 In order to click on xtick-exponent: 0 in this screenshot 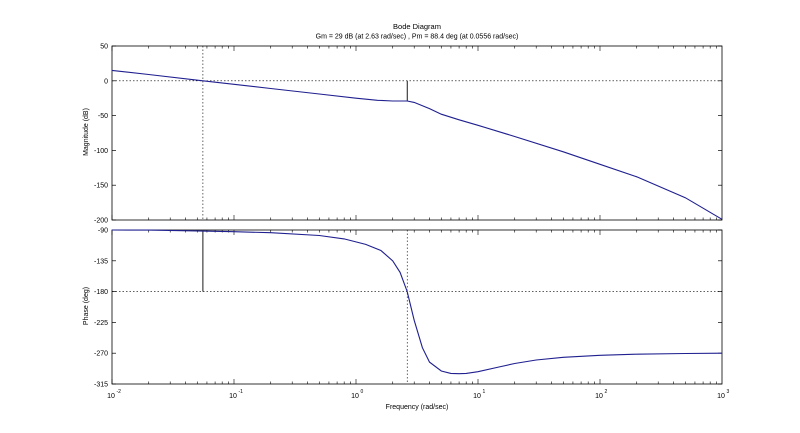, I will do `click(362, 392)`.